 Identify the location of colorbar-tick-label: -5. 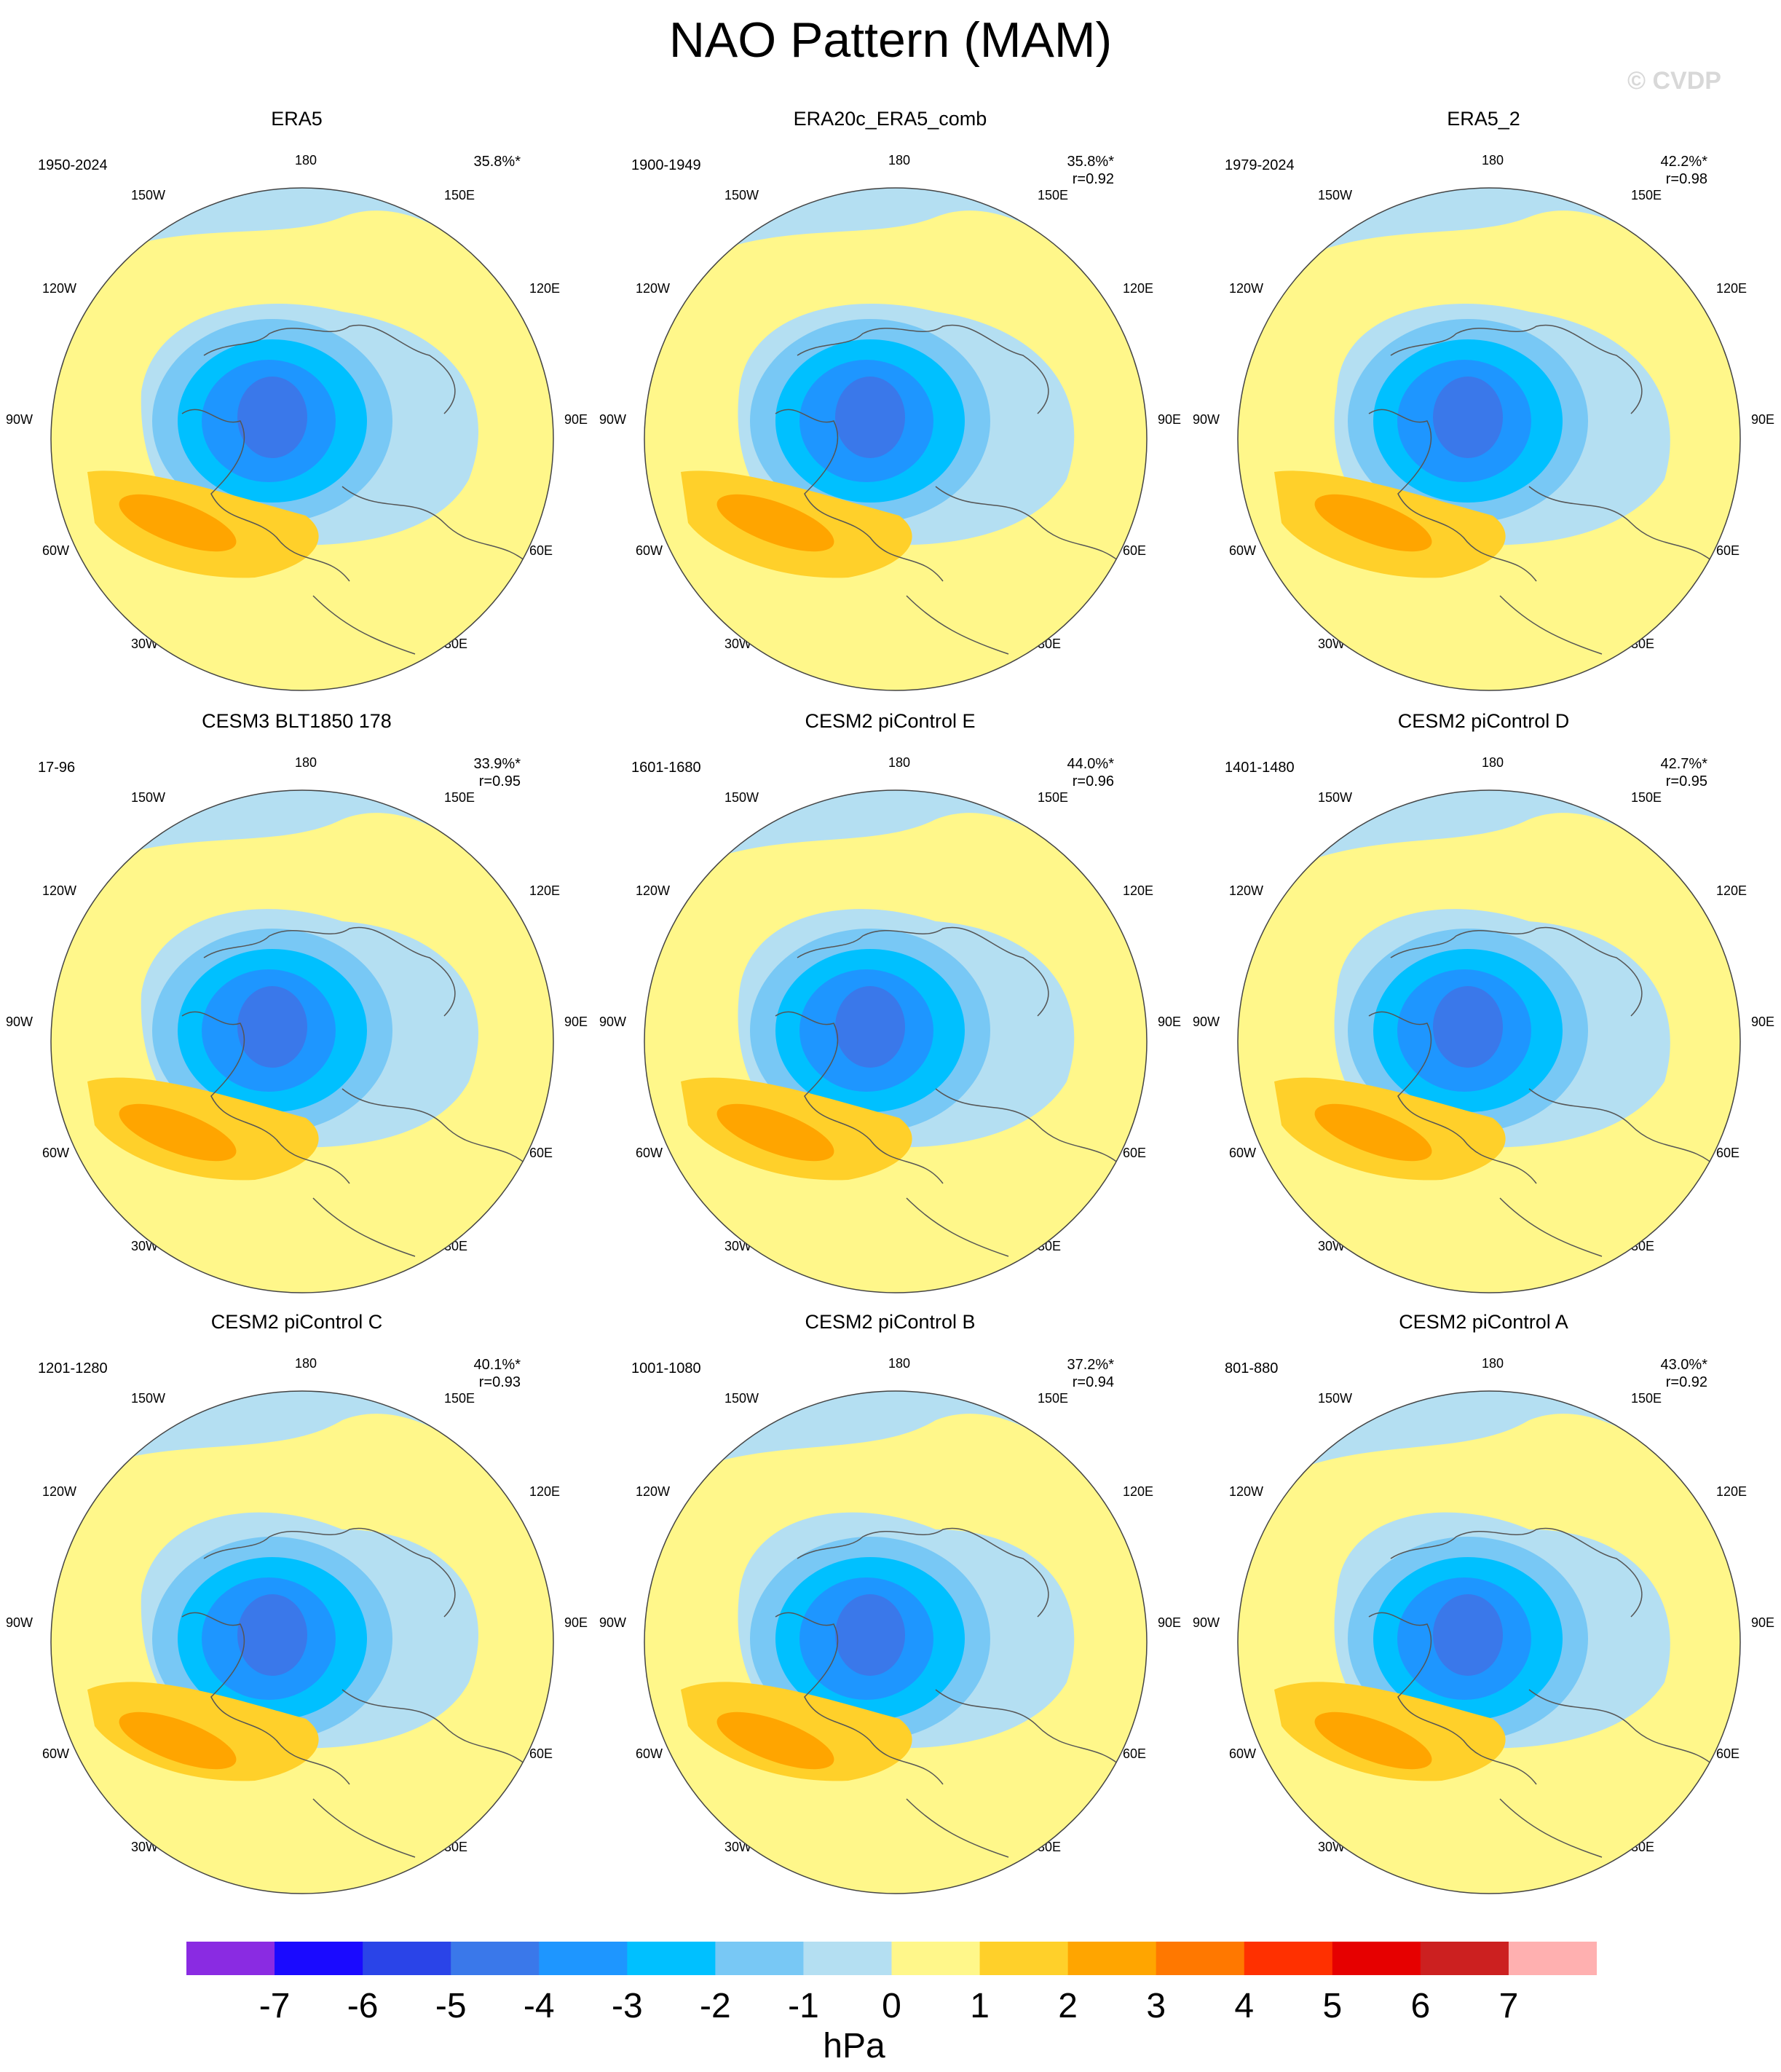
(451, 2006).